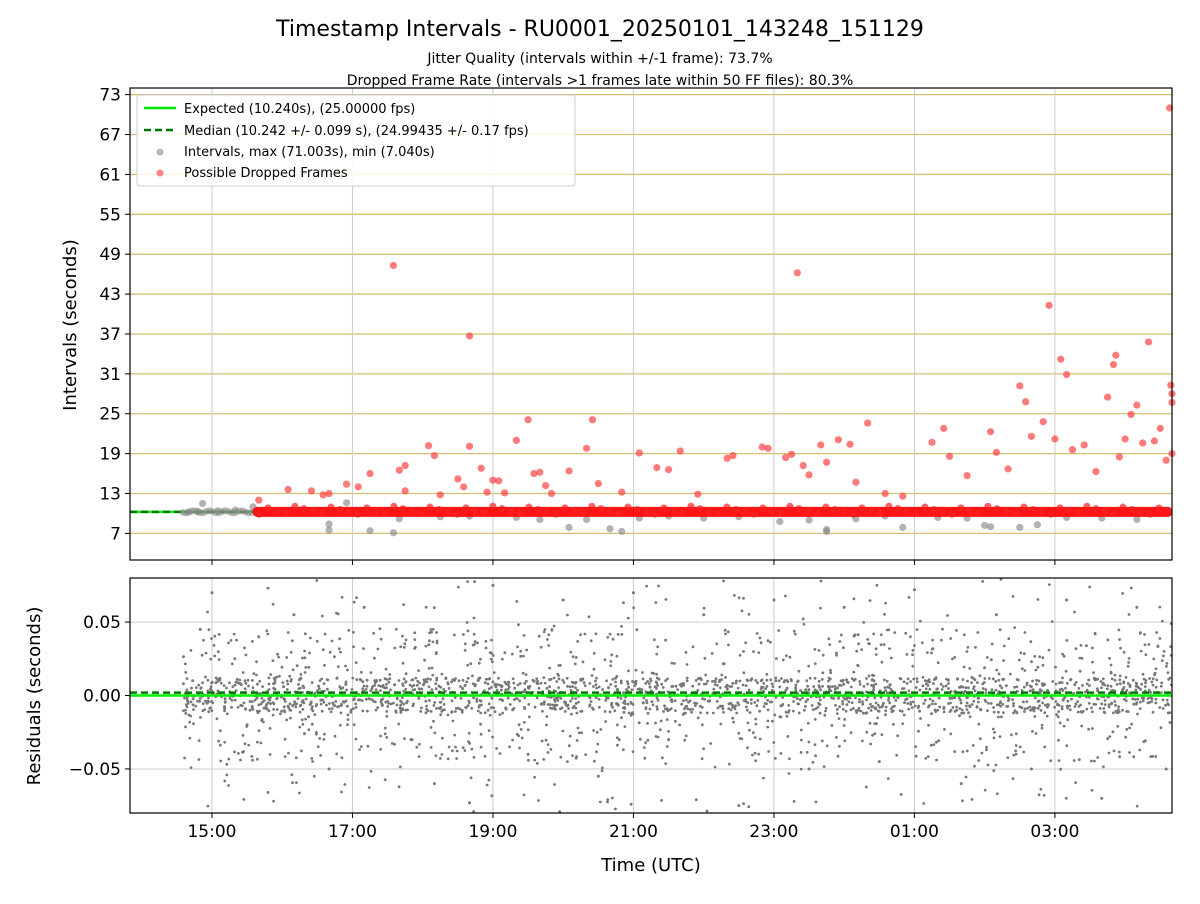  I want to click on legend-dropped-swatch, so click(160, 173).